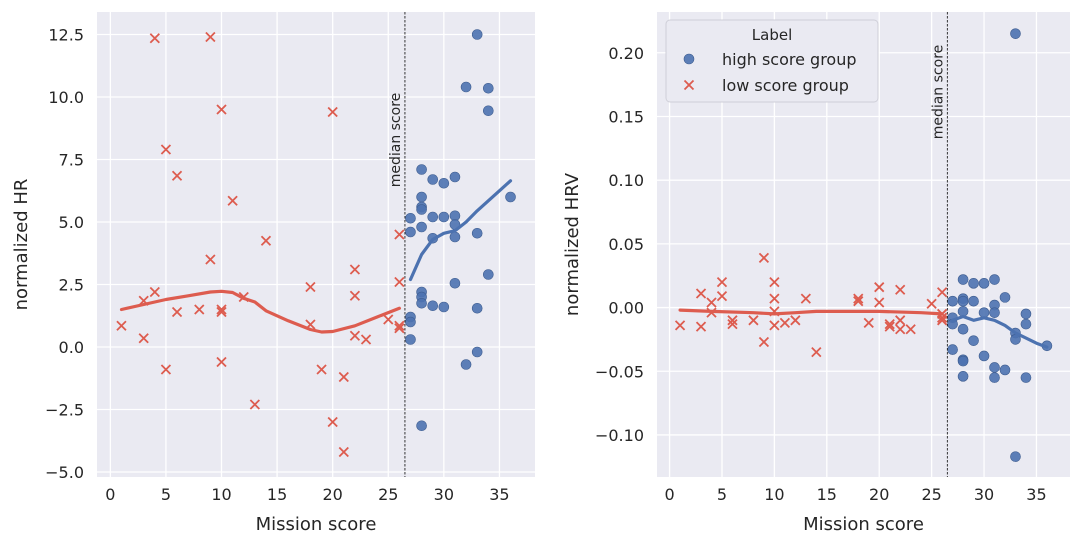 The width and height of the screenshot is (1075, 533). I want to click on x-tick-label: 15, so click(277, 494).